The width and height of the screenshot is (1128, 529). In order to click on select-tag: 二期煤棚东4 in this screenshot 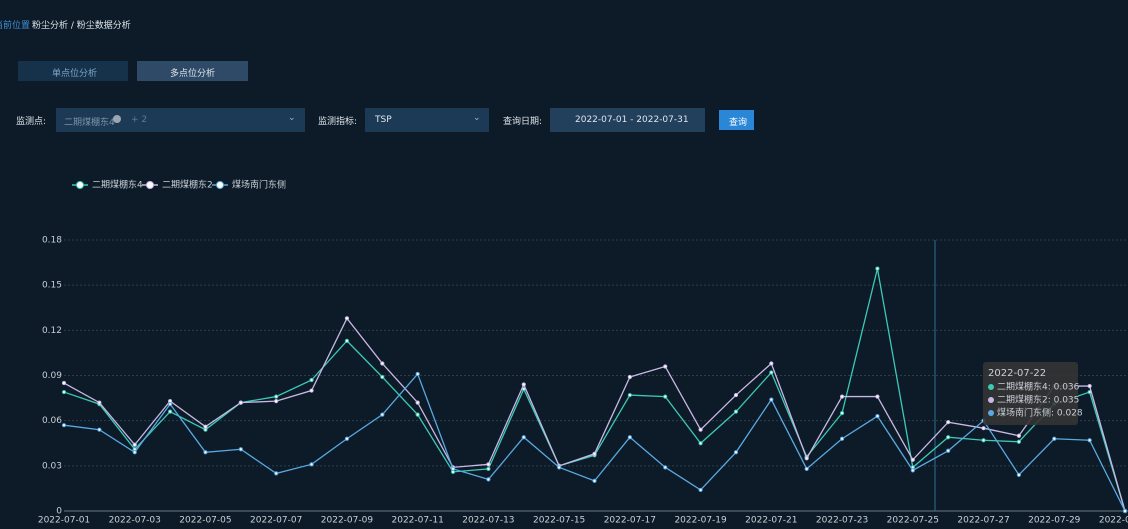, I will do `click(89, 123)`.